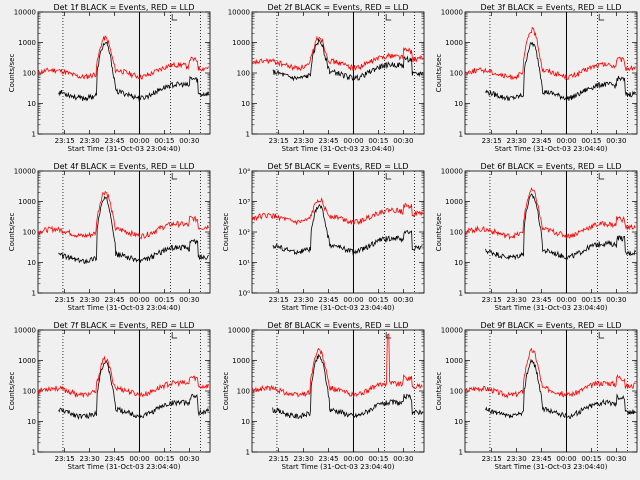 The width and height of the screenshot is (640, 480). What do you see at coordinates (337, 325) in the screenshot?
I see `panel-title: Det 8f BLACK = Events, RED = LLD` at bounding box center [337, 325].